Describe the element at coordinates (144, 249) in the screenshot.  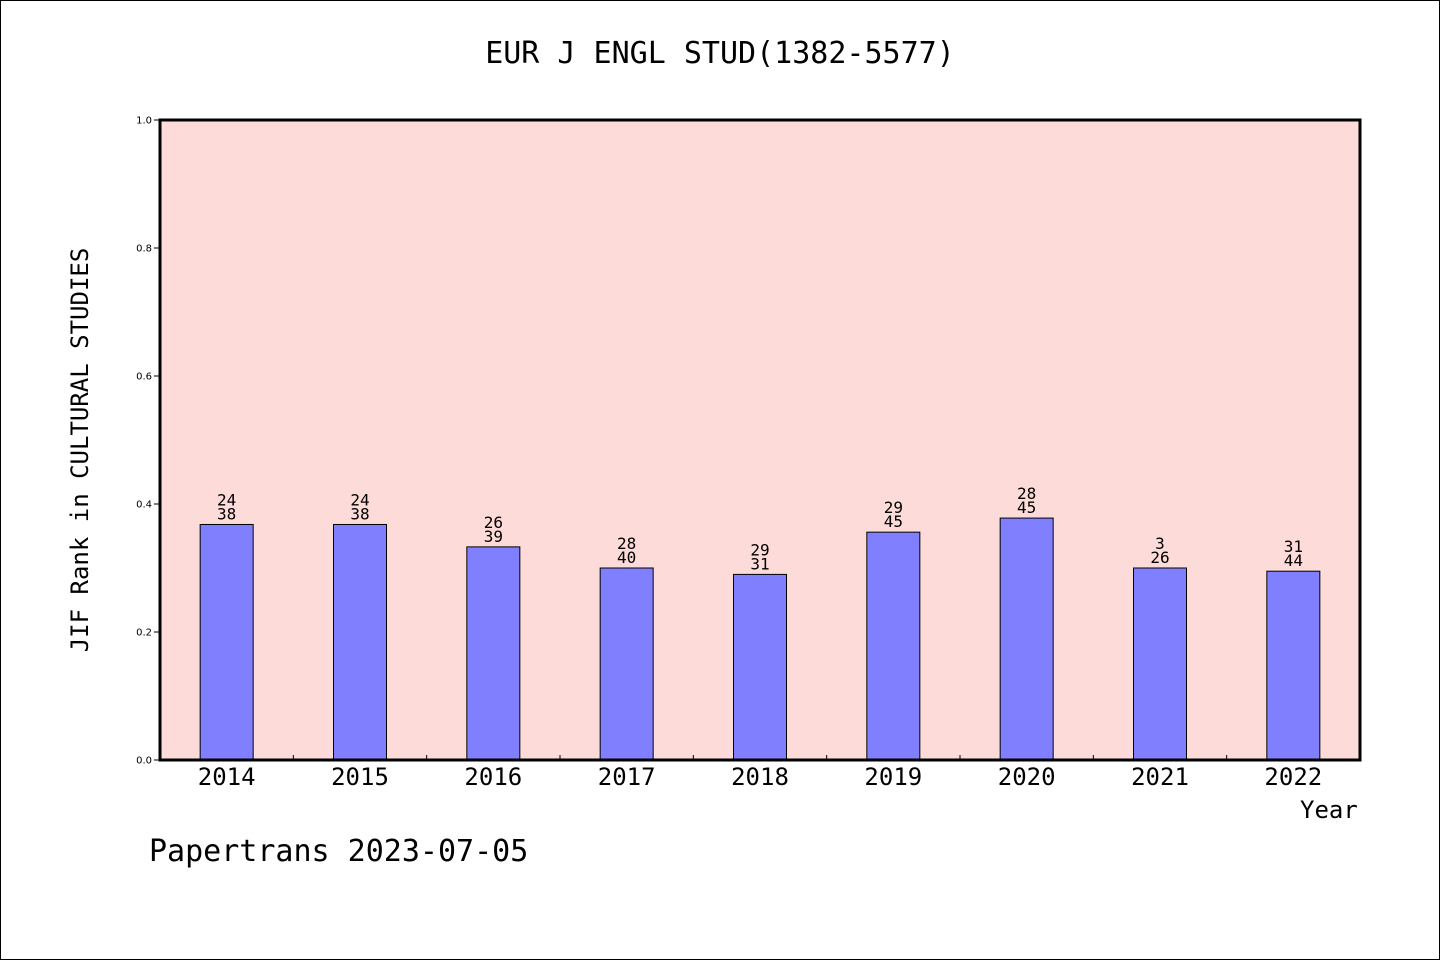
I see `y-tick-label: 0.8` at that location.